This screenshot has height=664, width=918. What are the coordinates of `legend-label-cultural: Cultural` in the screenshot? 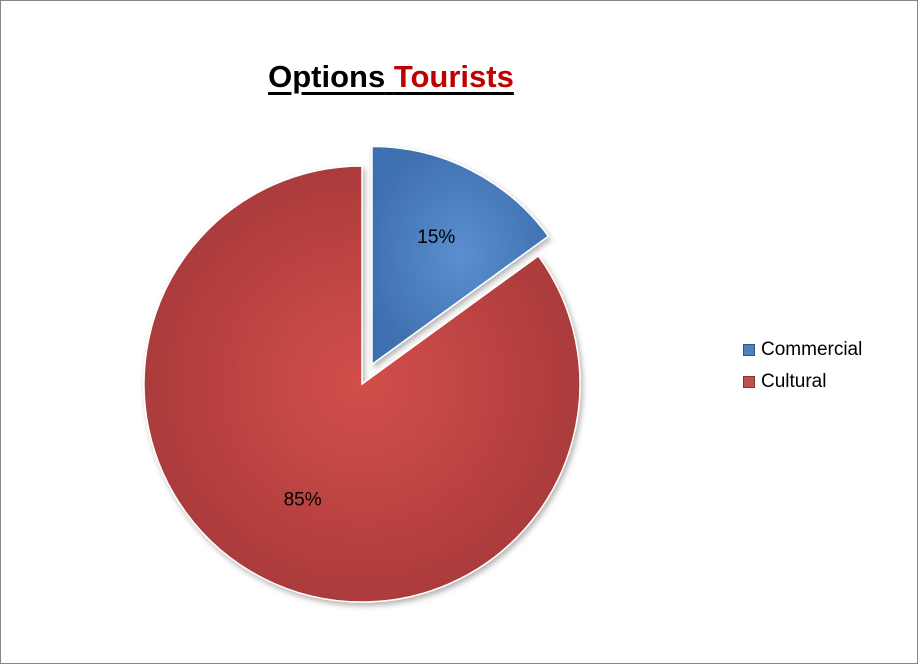 It's located at (794, 381).